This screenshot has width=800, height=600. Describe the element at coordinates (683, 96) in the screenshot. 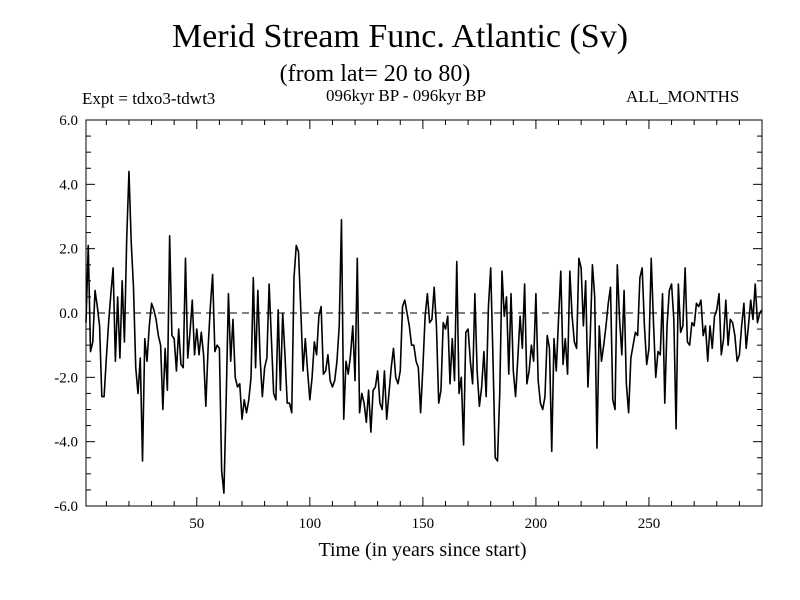

I see `months-label: ALL_MONTHS` at that location.